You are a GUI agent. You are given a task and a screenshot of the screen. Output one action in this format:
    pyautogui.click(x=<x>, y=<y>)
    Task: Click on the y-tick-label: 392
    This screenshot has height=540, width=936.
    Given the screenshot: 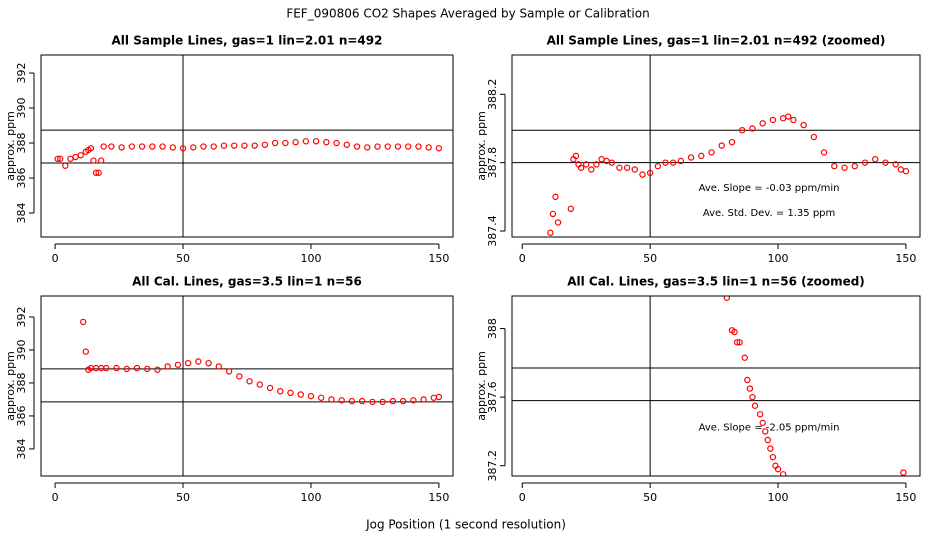 What is the action you would take?
    pyautogui.click(x=21, y=316)
    